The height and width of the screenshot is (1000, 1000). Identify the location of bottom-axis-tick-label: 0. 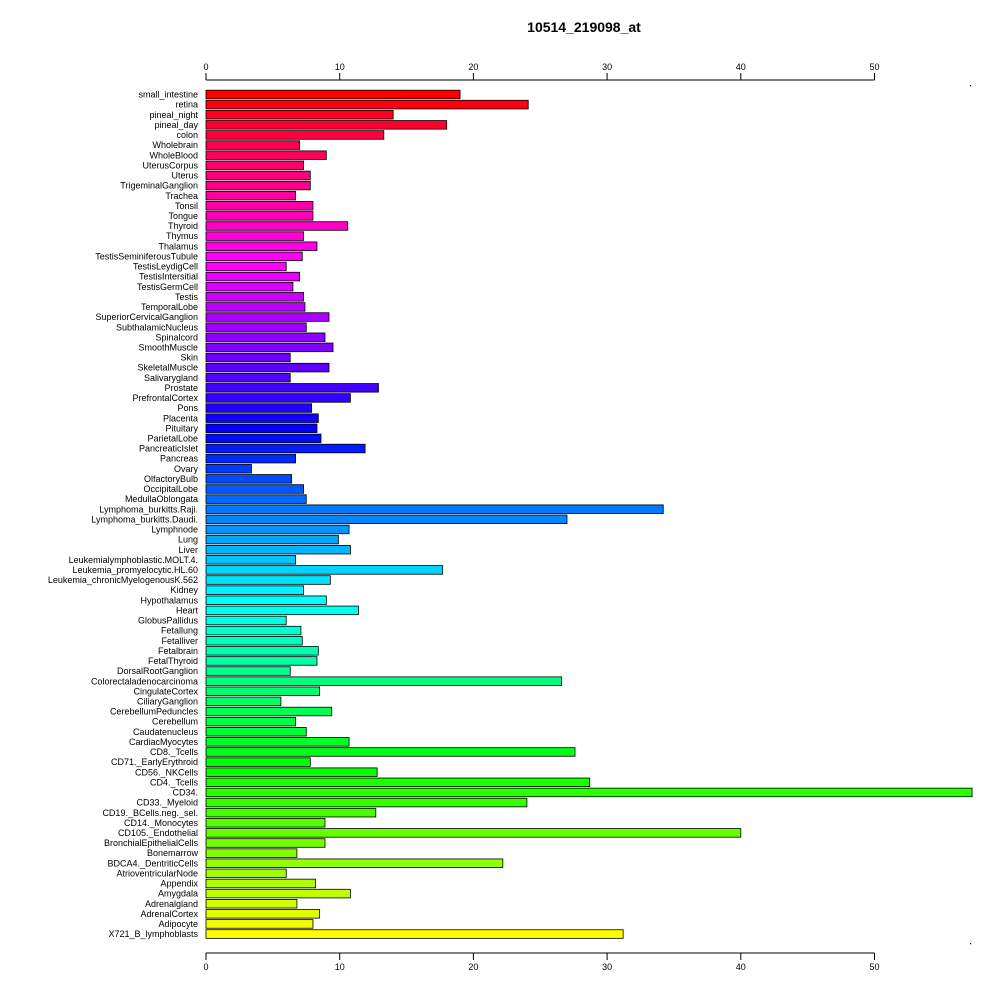
(205, 967).